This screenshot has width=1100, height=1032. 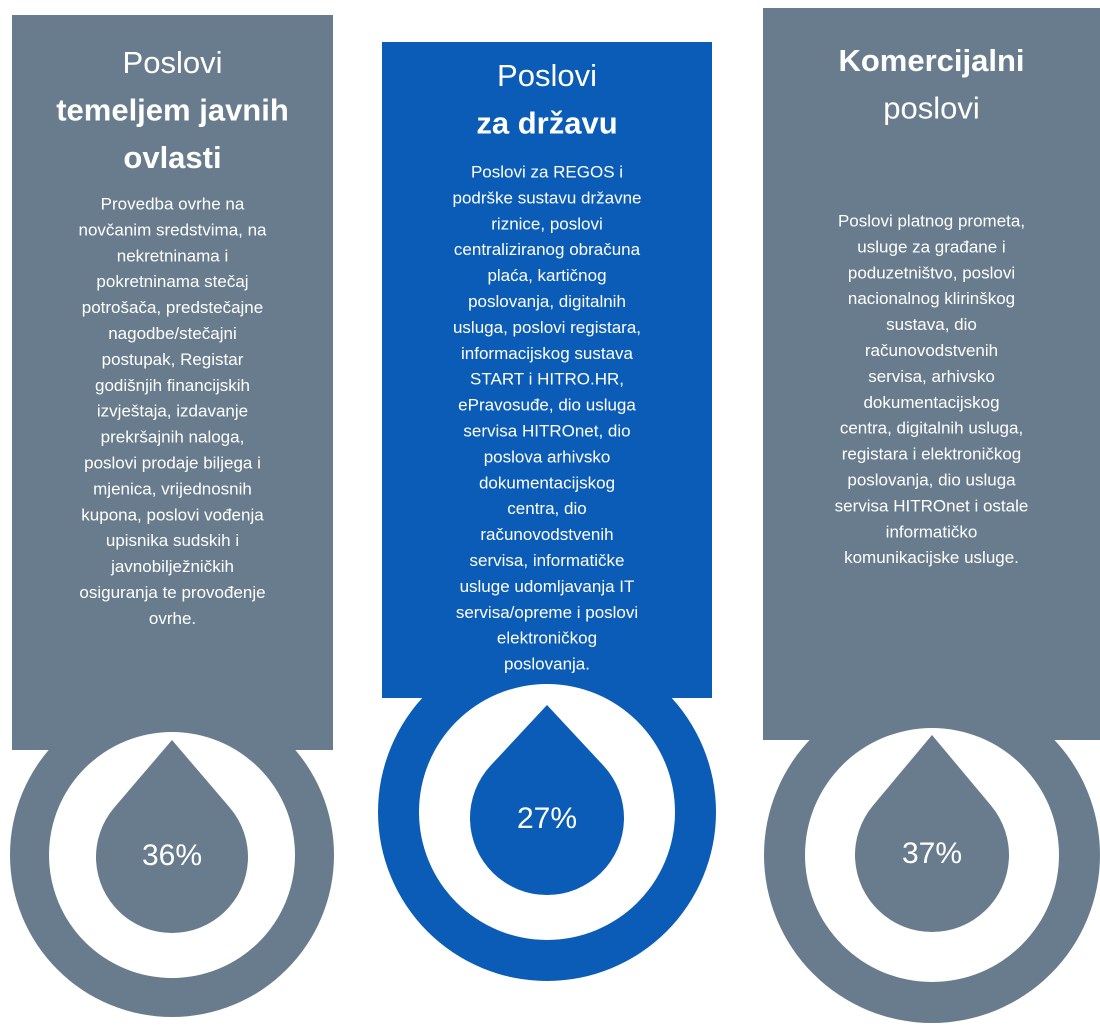 I want to click on panel-description: podrške sustavu državne, so click(x=547, y=197).